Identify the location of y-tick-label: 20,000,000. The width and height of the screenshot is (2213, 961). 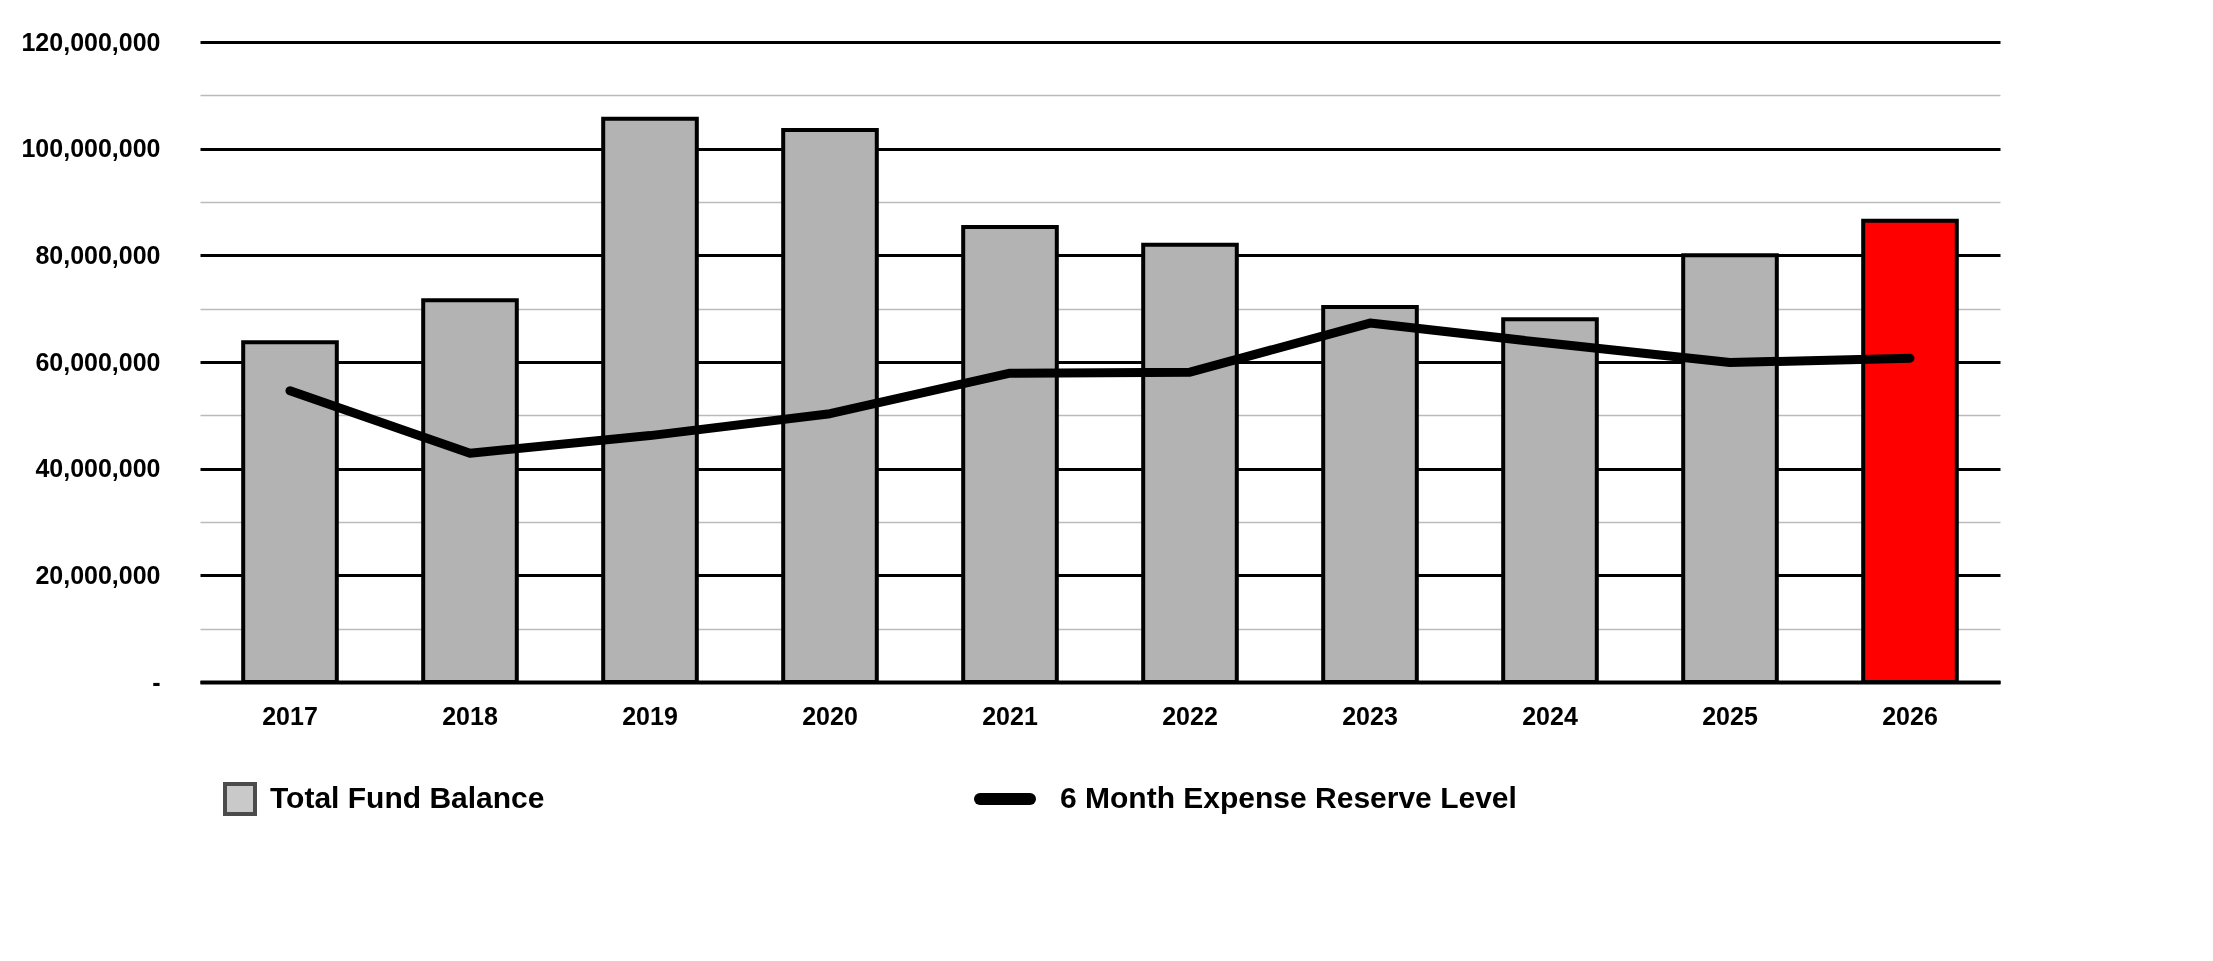
(98, 574).